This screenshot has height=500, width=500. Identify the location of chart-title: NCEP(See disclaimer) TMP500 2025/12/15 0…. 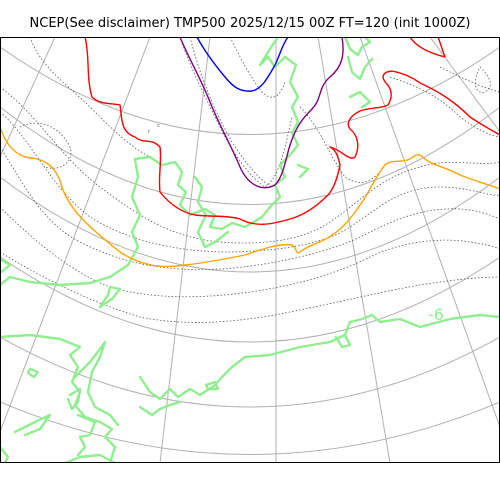
(250, 23).